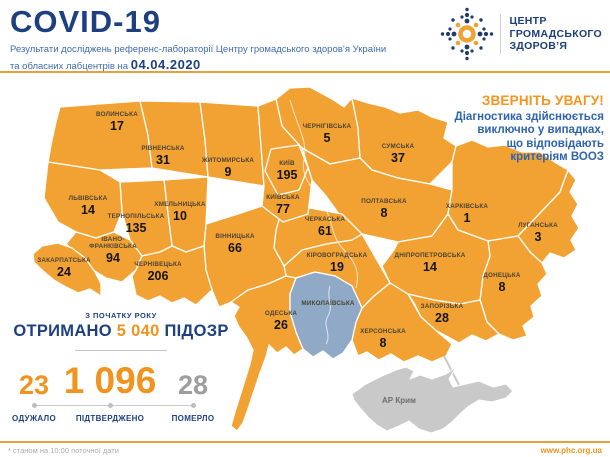 This screenshot has width=610, height=457. Describe the element at coordinates (110, 380) in the screenshot. I see `confirmed-count: 1 096` at that location.